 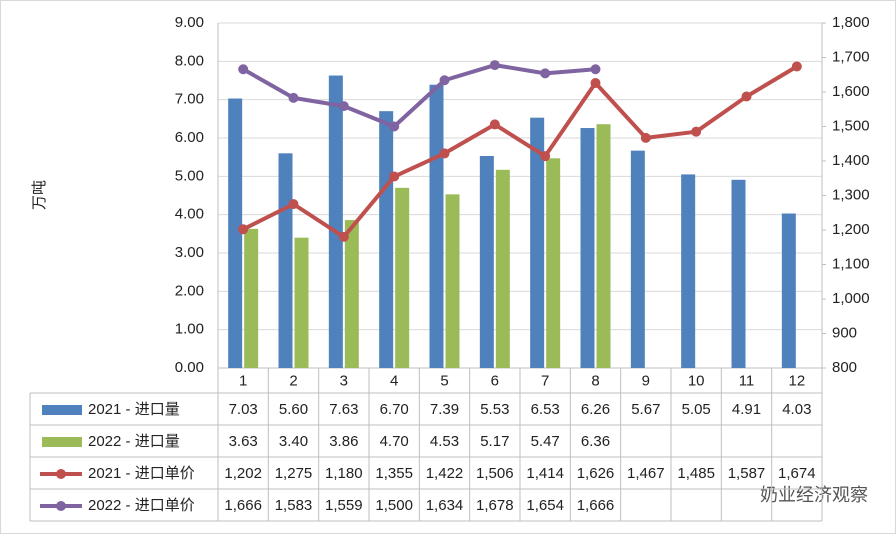 What do you see at coordinates (851, 22) in the screenshot?
I see `y2-tick-label: 1,800` at bounding box center [851, 22].